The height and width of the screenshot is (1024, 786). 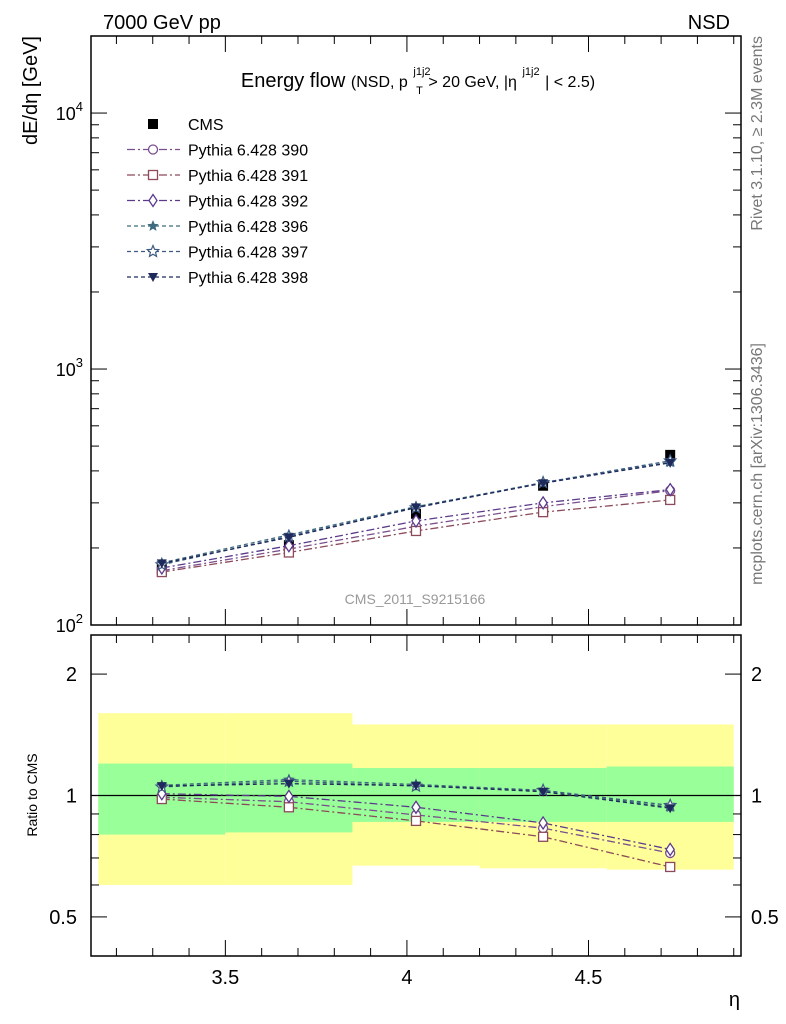 I want to click on reference-id: CMS_2011_S9215166, so click(x=415, y=599).